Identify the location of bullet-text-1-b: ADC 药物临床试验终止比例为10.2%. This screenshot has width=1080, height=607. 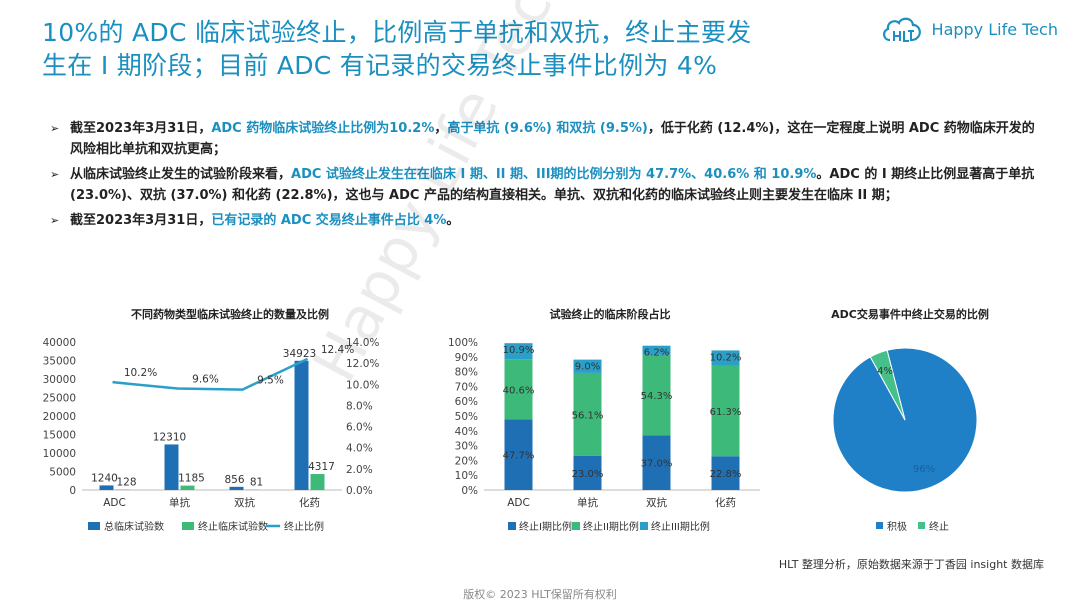
(323, 128).